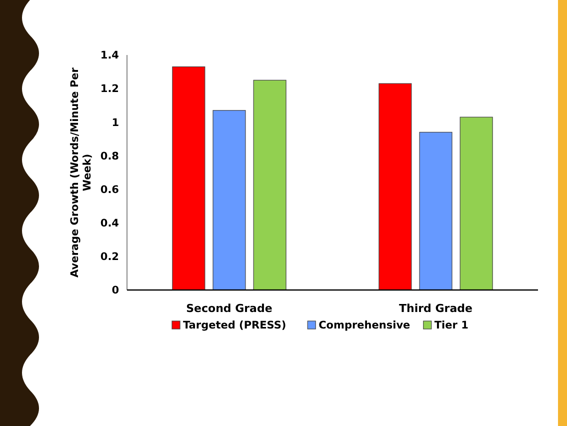 Image resolution: width=567 pixels, height=426 pixels. Describe the element at coordinates (229, 308) in the screenshot. I see `x-tick-label: Second Grade` at that location.